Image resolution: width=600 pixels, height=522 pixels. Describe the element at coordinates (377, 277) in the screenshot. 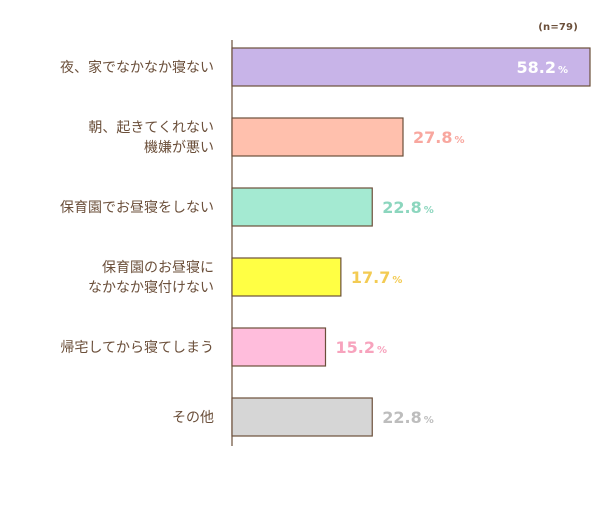

I see `value-label: 17.7%` at that location.